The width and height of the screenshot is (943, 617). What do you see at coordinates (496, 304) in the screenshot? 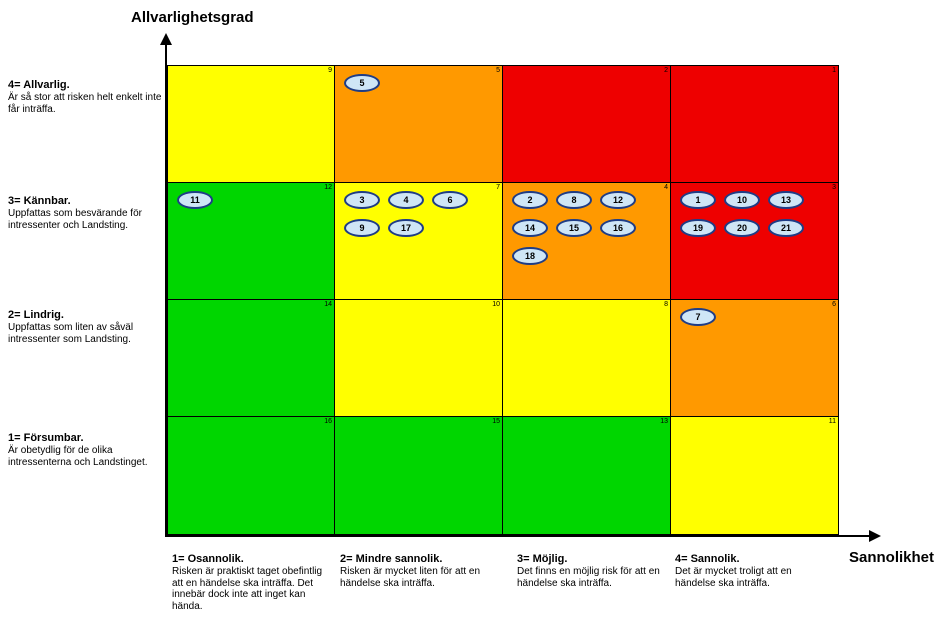
I see `cell-rank-number: 10` at bounding box center [496, 304].